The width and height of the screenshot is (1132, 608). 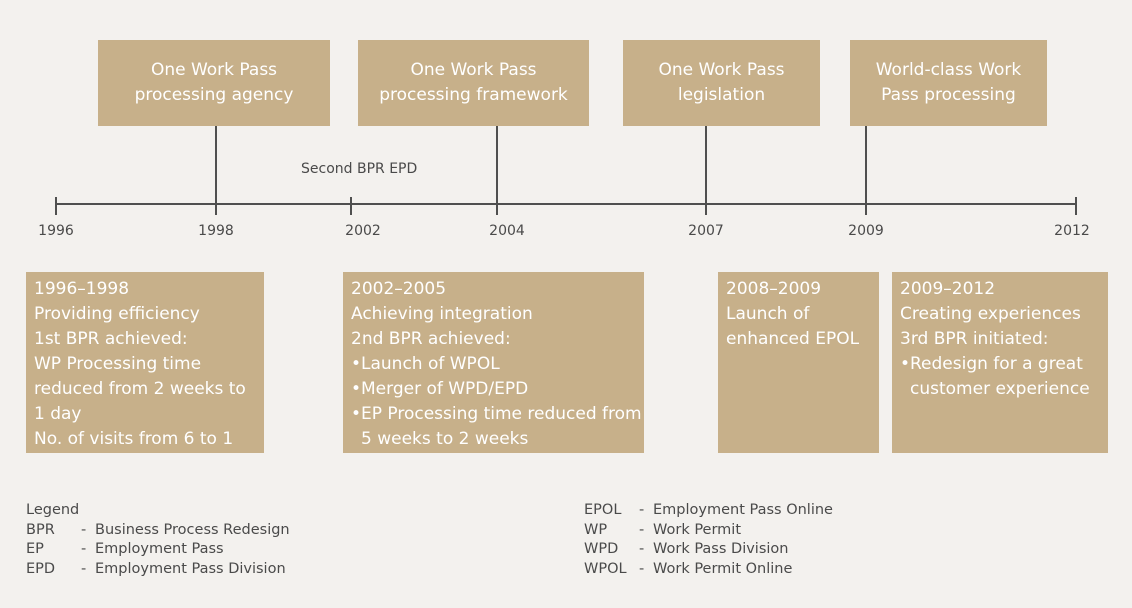 I want to click on year-label: 2007, so click(x=706, y=231).